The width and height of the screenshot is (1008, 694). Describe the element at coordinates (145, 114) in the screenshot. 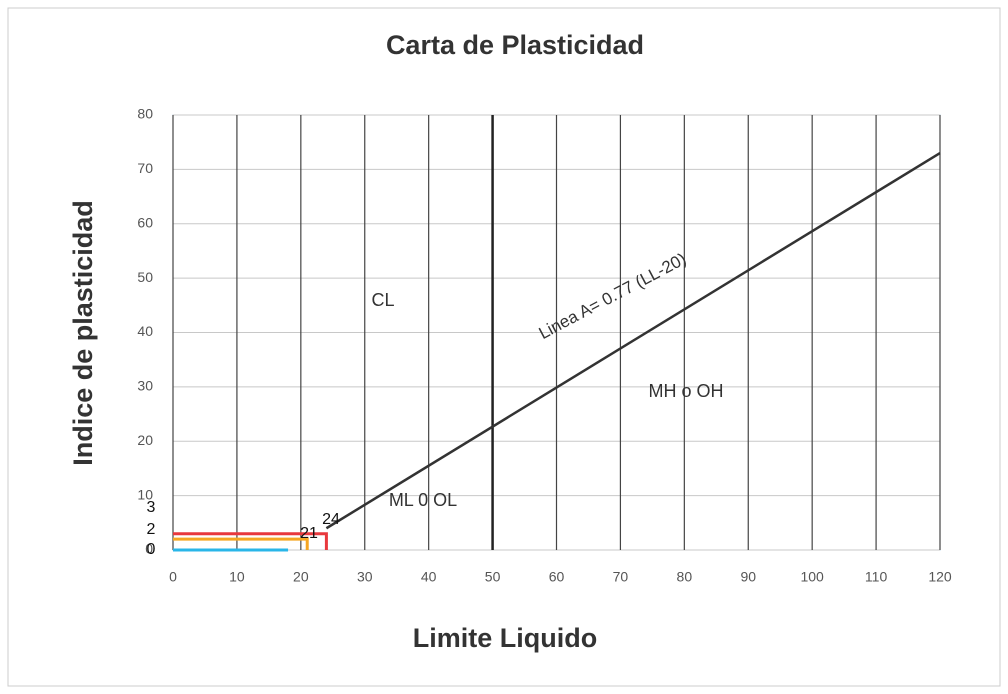

I see `y-tick-label: 80` at that location.